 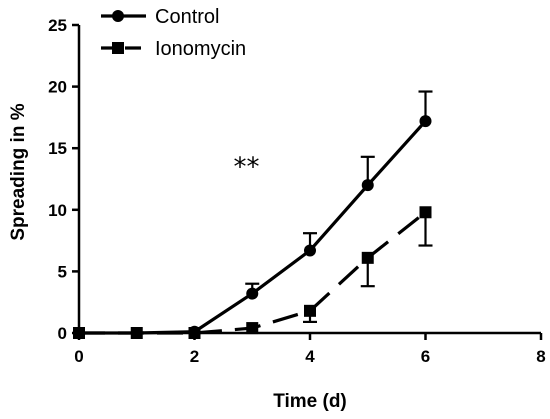 I want to click on x-tick-label: 4, so click(x=310, y=356).